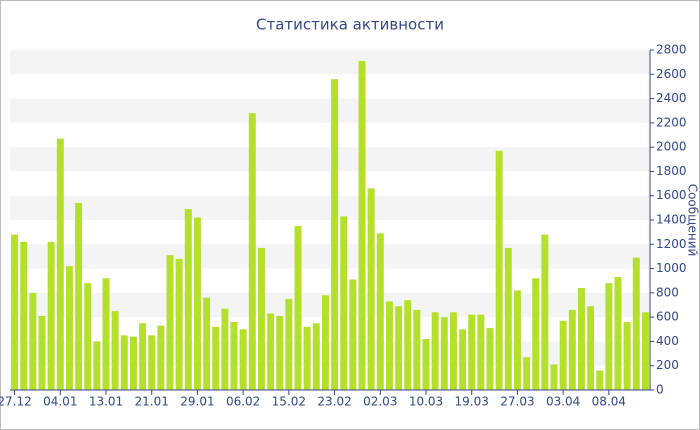  I want to click on x-tick-label: 13.01, so click(106, 402).